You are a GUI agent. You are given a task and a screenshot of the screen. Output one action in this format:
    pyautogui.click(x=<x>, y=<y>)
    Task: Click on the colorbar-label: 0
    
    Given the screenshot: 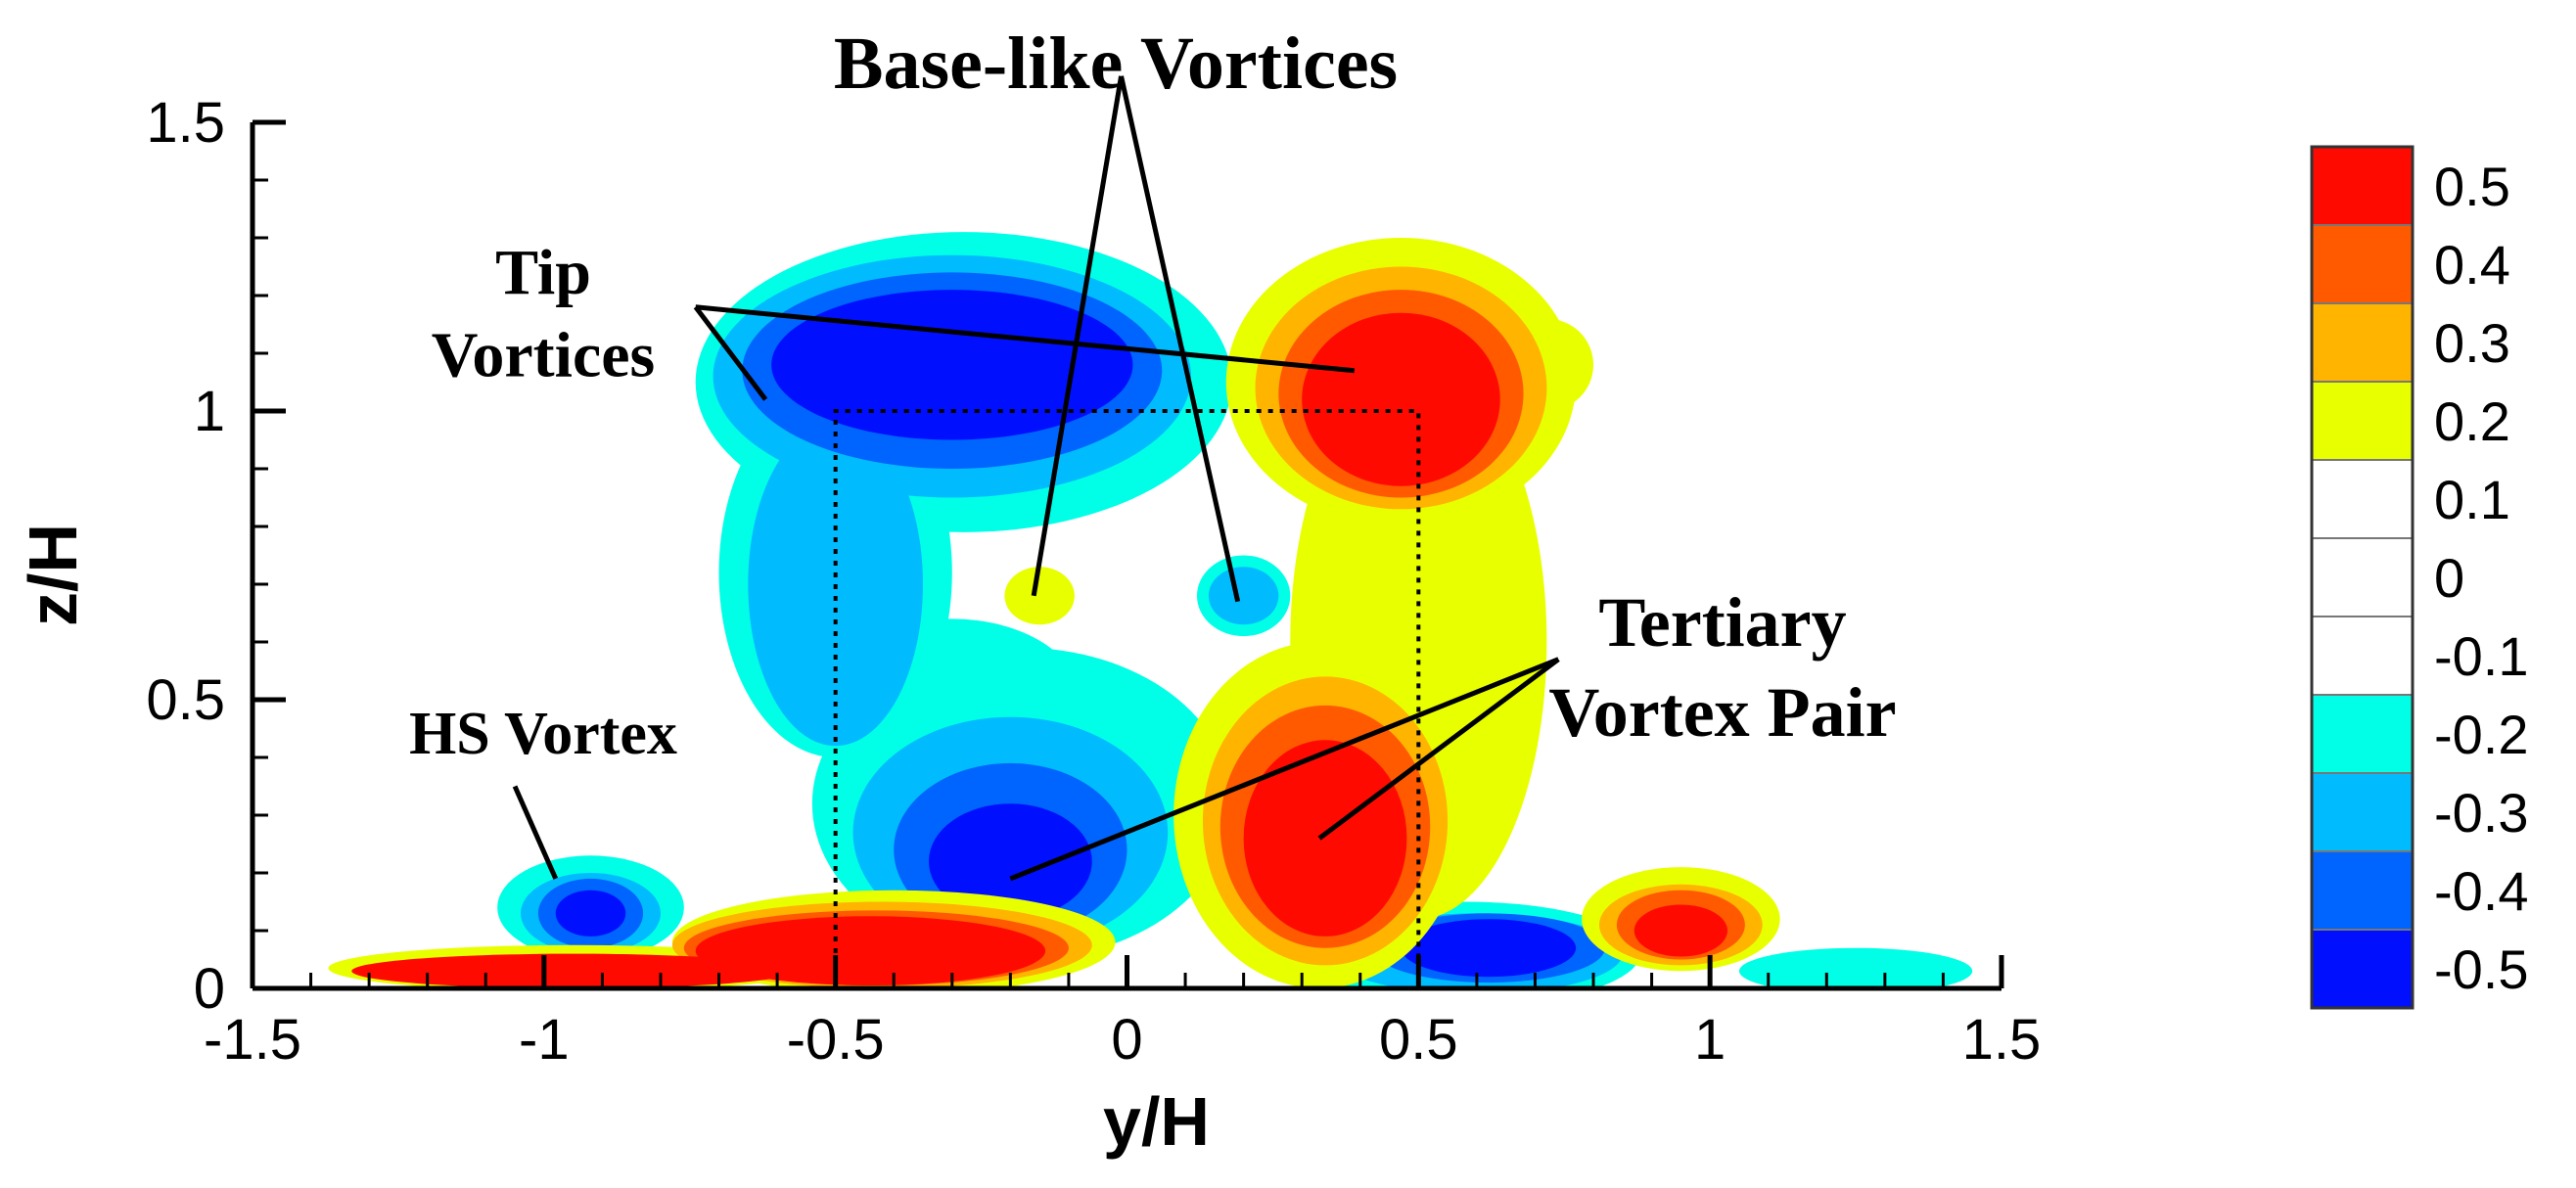 What is the action you would take?
    pyautogui.click(x=2449, y=578)
    